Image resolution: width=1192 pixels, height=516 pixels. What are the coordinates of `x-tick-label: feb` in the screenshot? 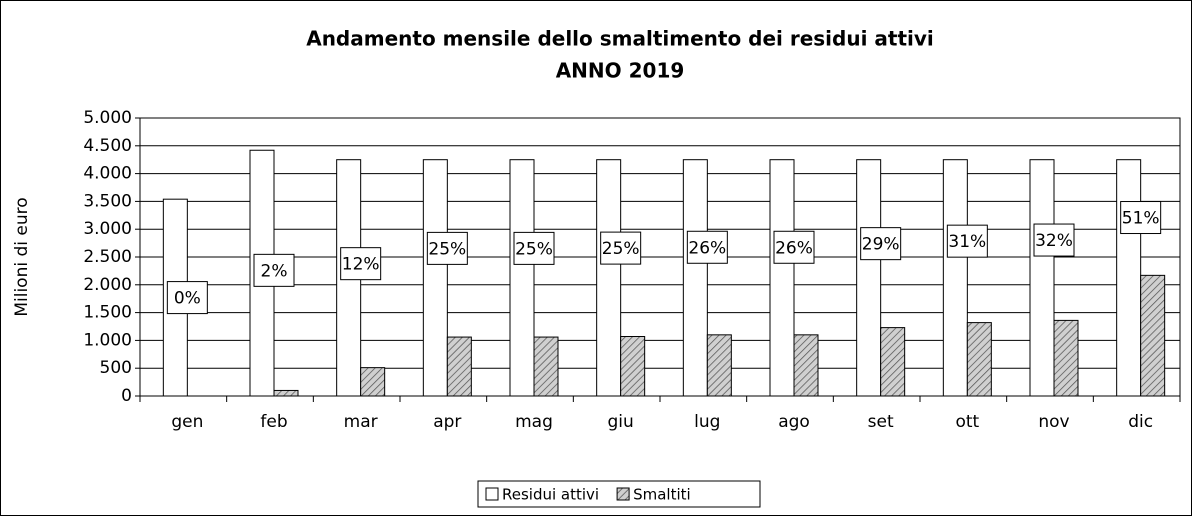 It's located at (273, 422).